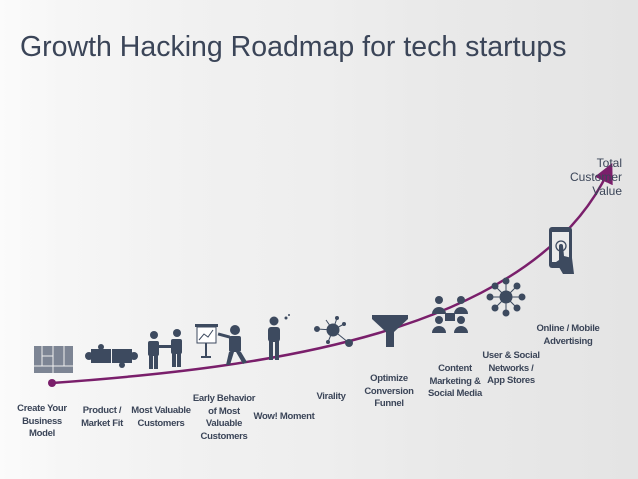 The width and height of the screenshot is (638, 479). Describe the element at coordinates (568, 335) in the screenshot. I see `step-label-mobile-advertising: Online / Mobile Advertising` at that location.